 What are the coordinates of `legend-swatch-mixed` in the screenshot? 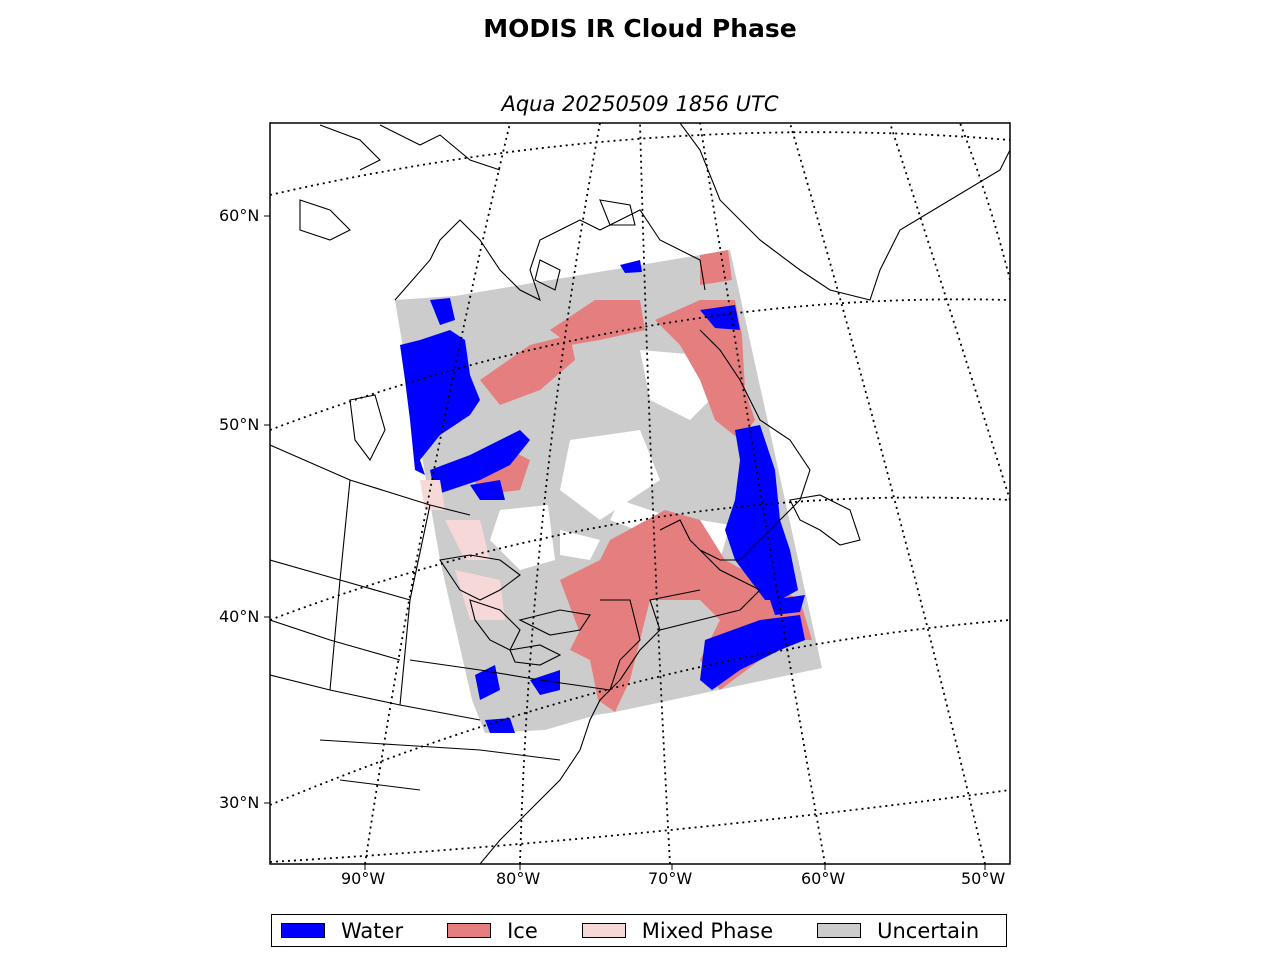 It's located at (603, 930).